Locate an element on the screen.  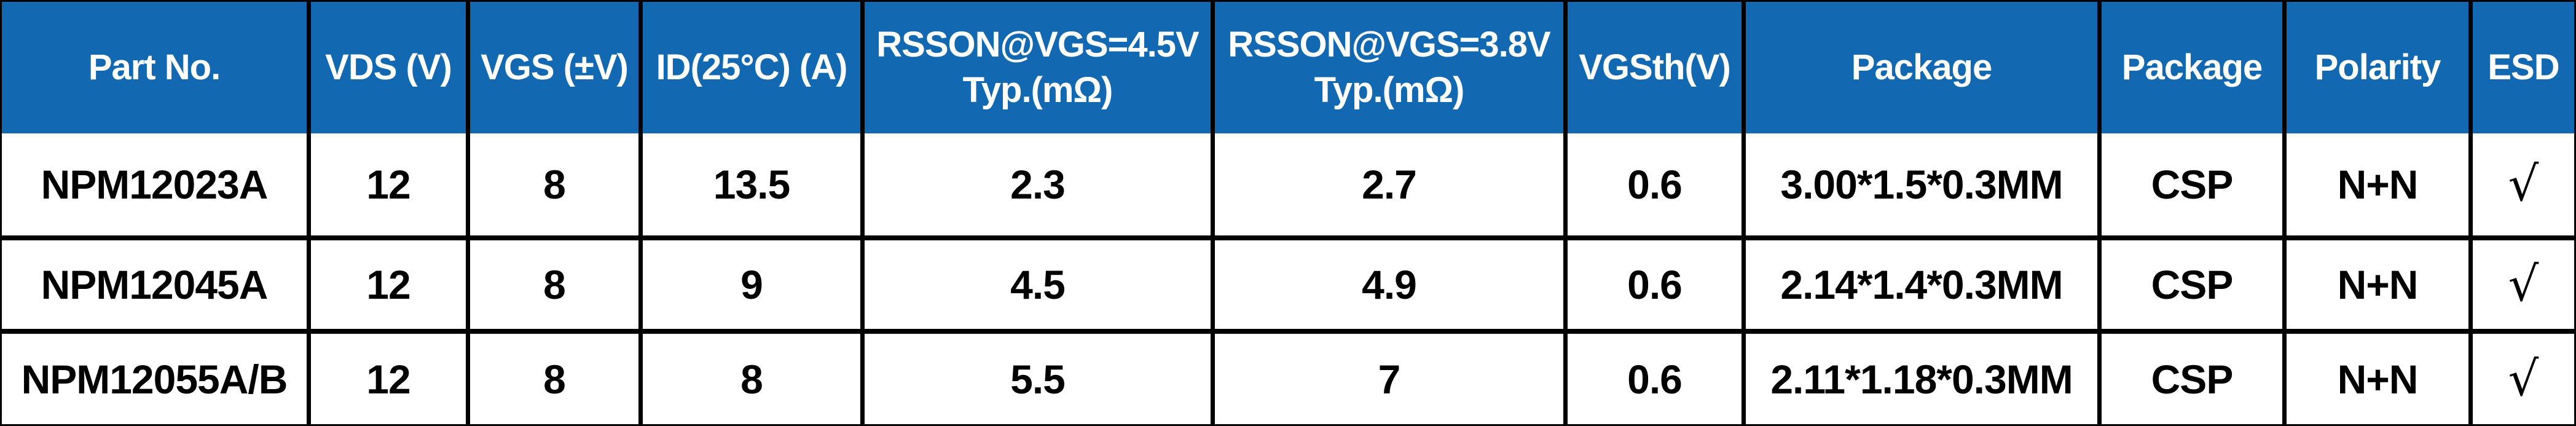
cell-id-25c-a: 8 is located at coordinates (754, 379).